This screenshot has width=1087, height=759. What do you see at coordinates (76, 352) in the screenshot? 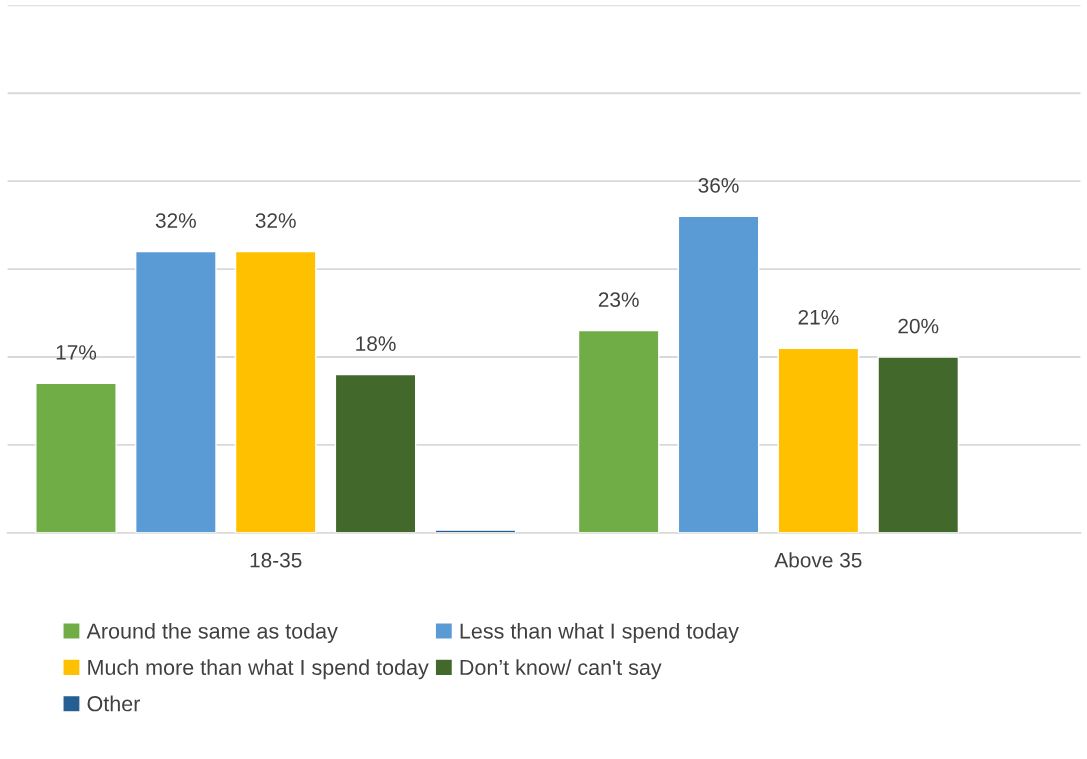
I see `data-label: 17%` at bounding box center [76, 352].